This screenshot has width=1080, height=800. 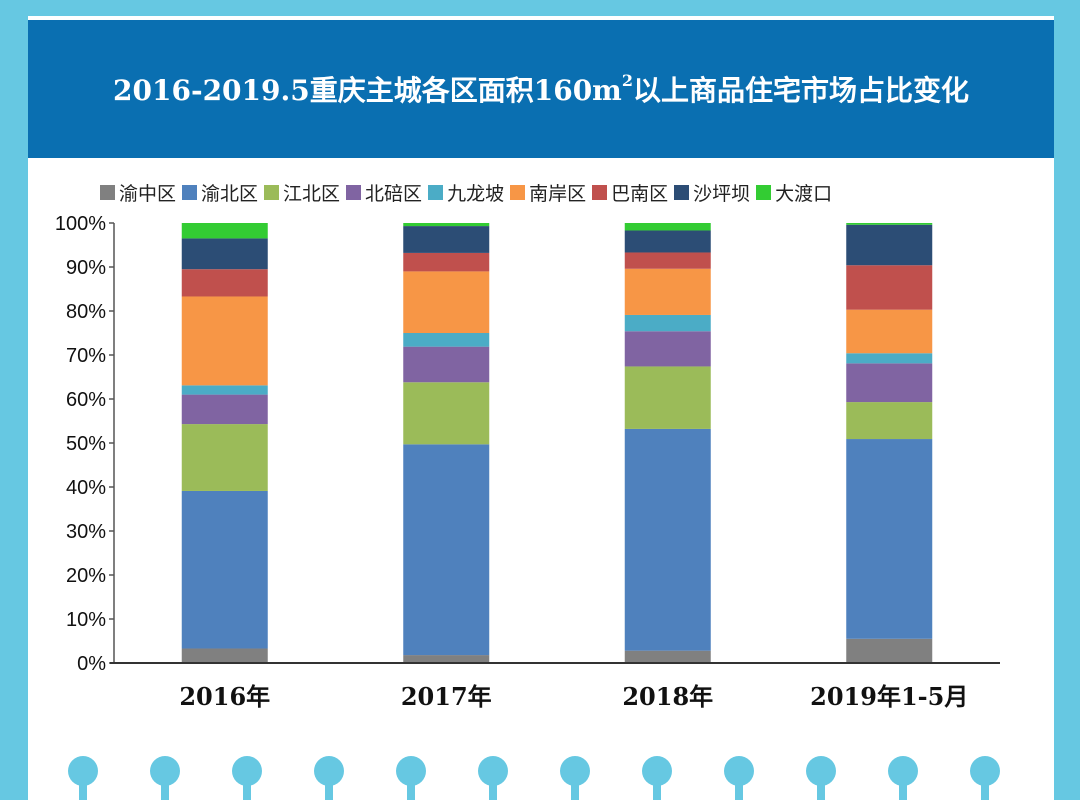 What do you see at coordinates (86, 356) in the screenshot?
I see `y-tick-label: 70%` at bounding box center [86, 356].